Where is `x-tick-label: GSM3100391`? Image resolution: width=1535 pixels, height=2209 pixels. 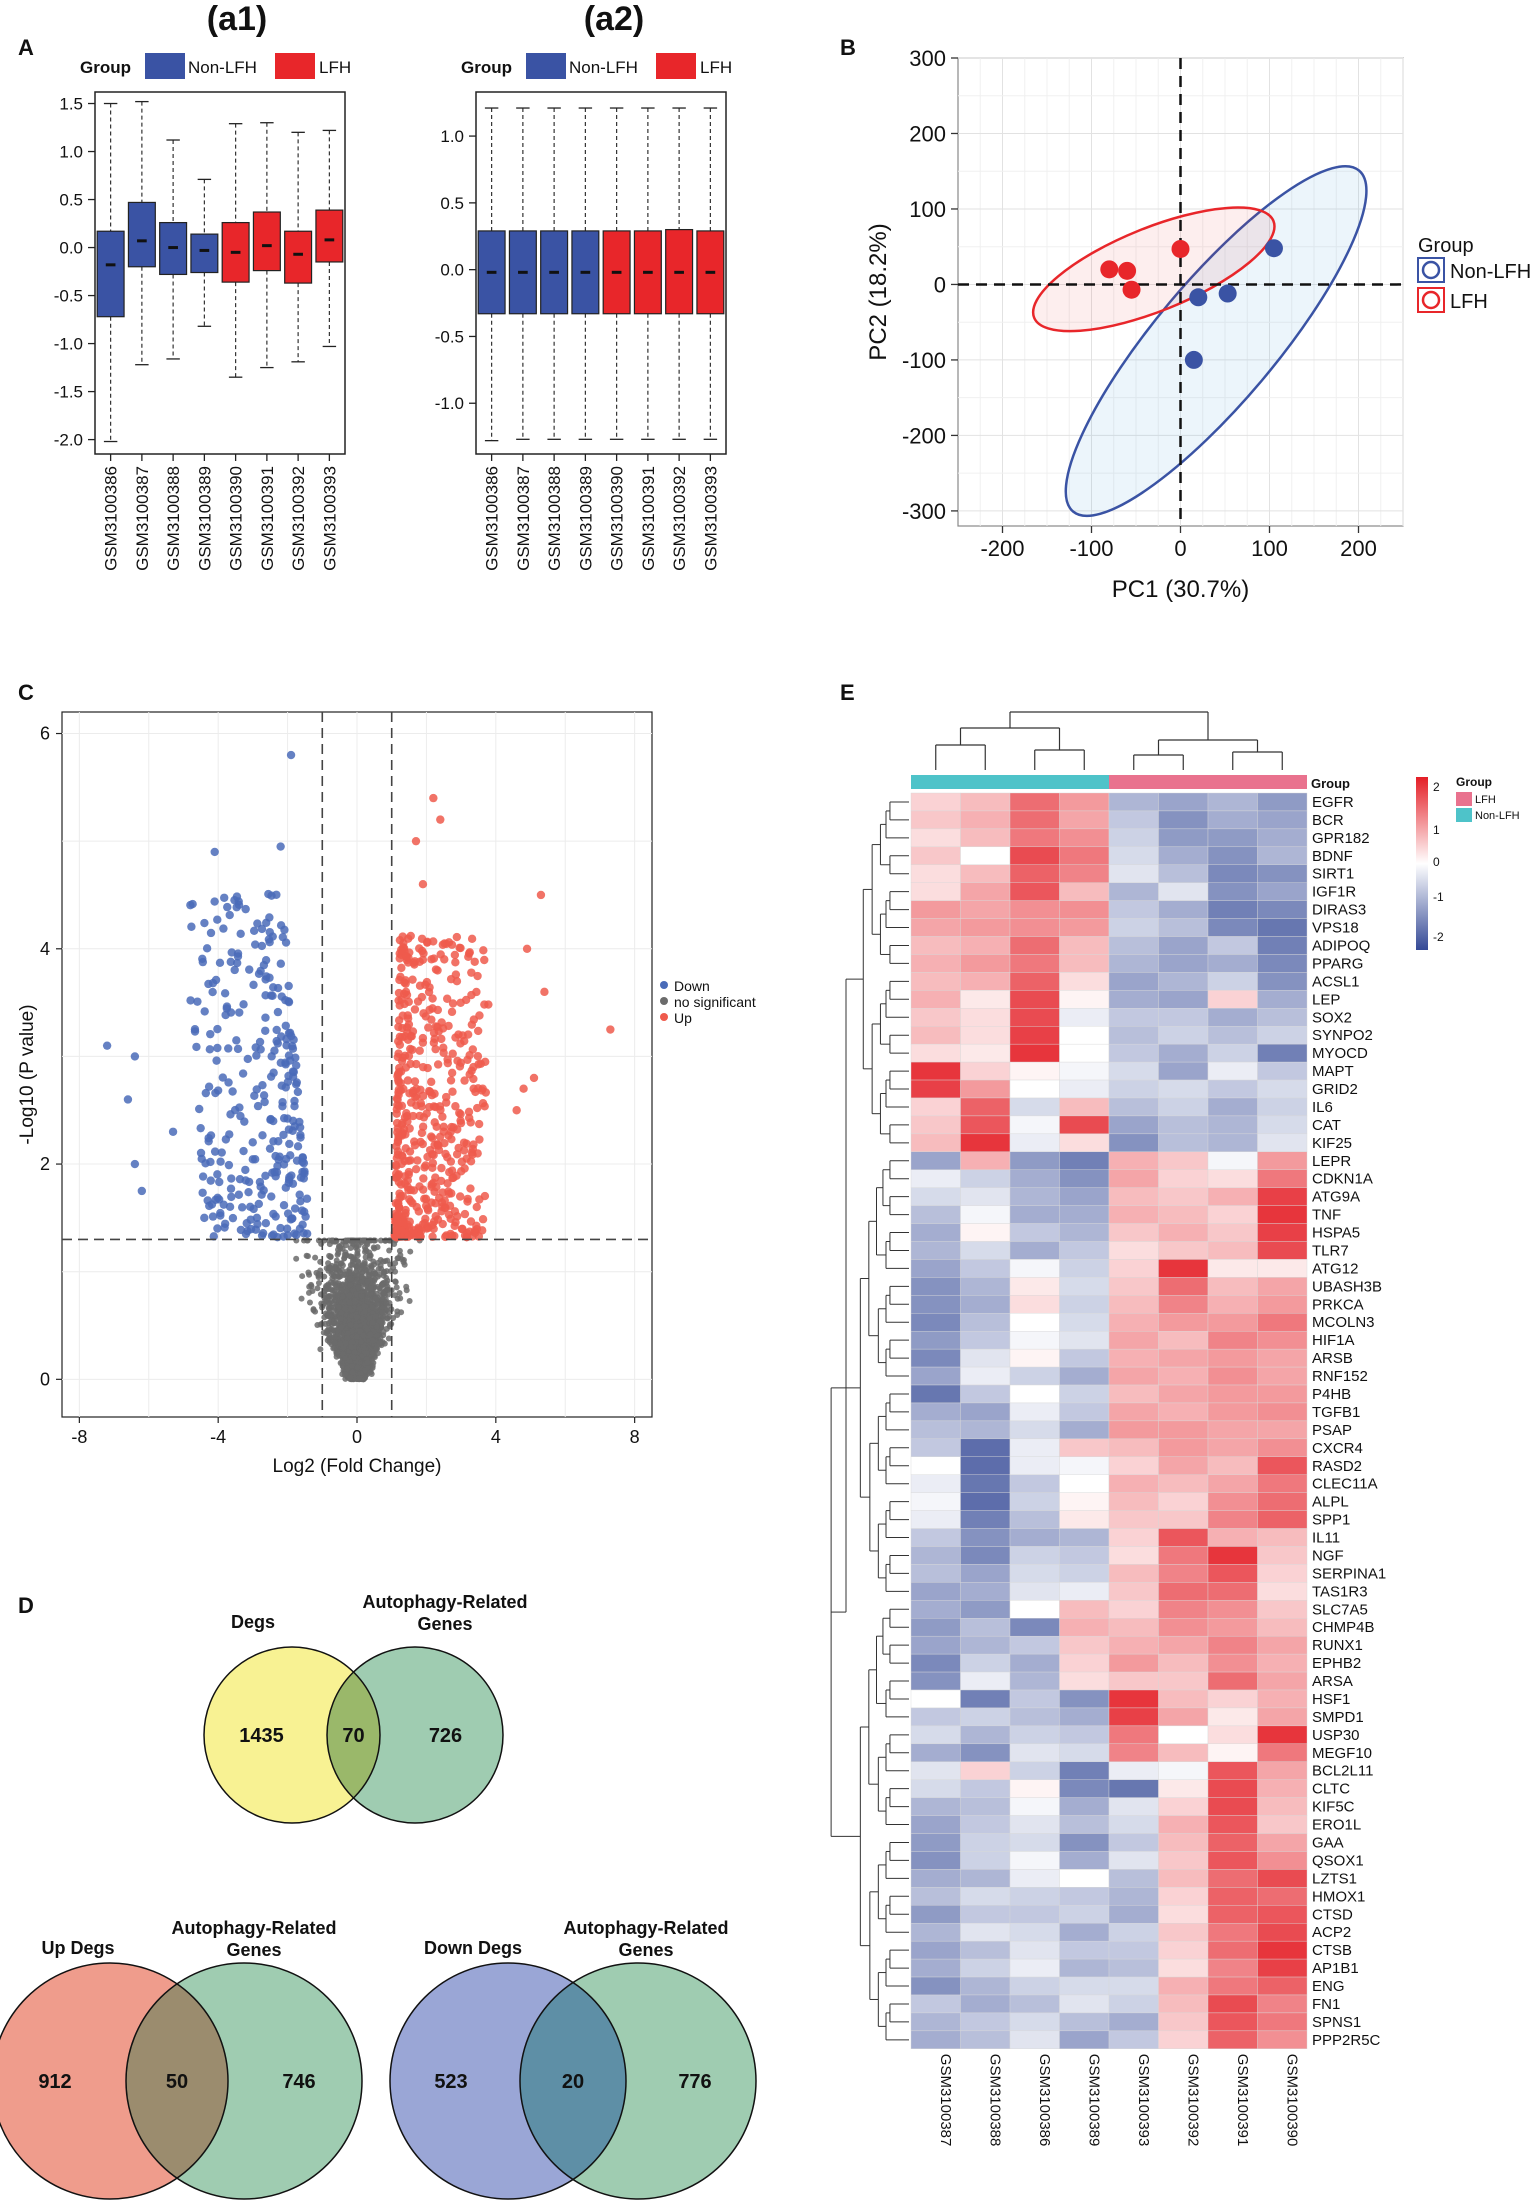
x-tick-label: GSM3100391 is located at coordinates (648, 518).